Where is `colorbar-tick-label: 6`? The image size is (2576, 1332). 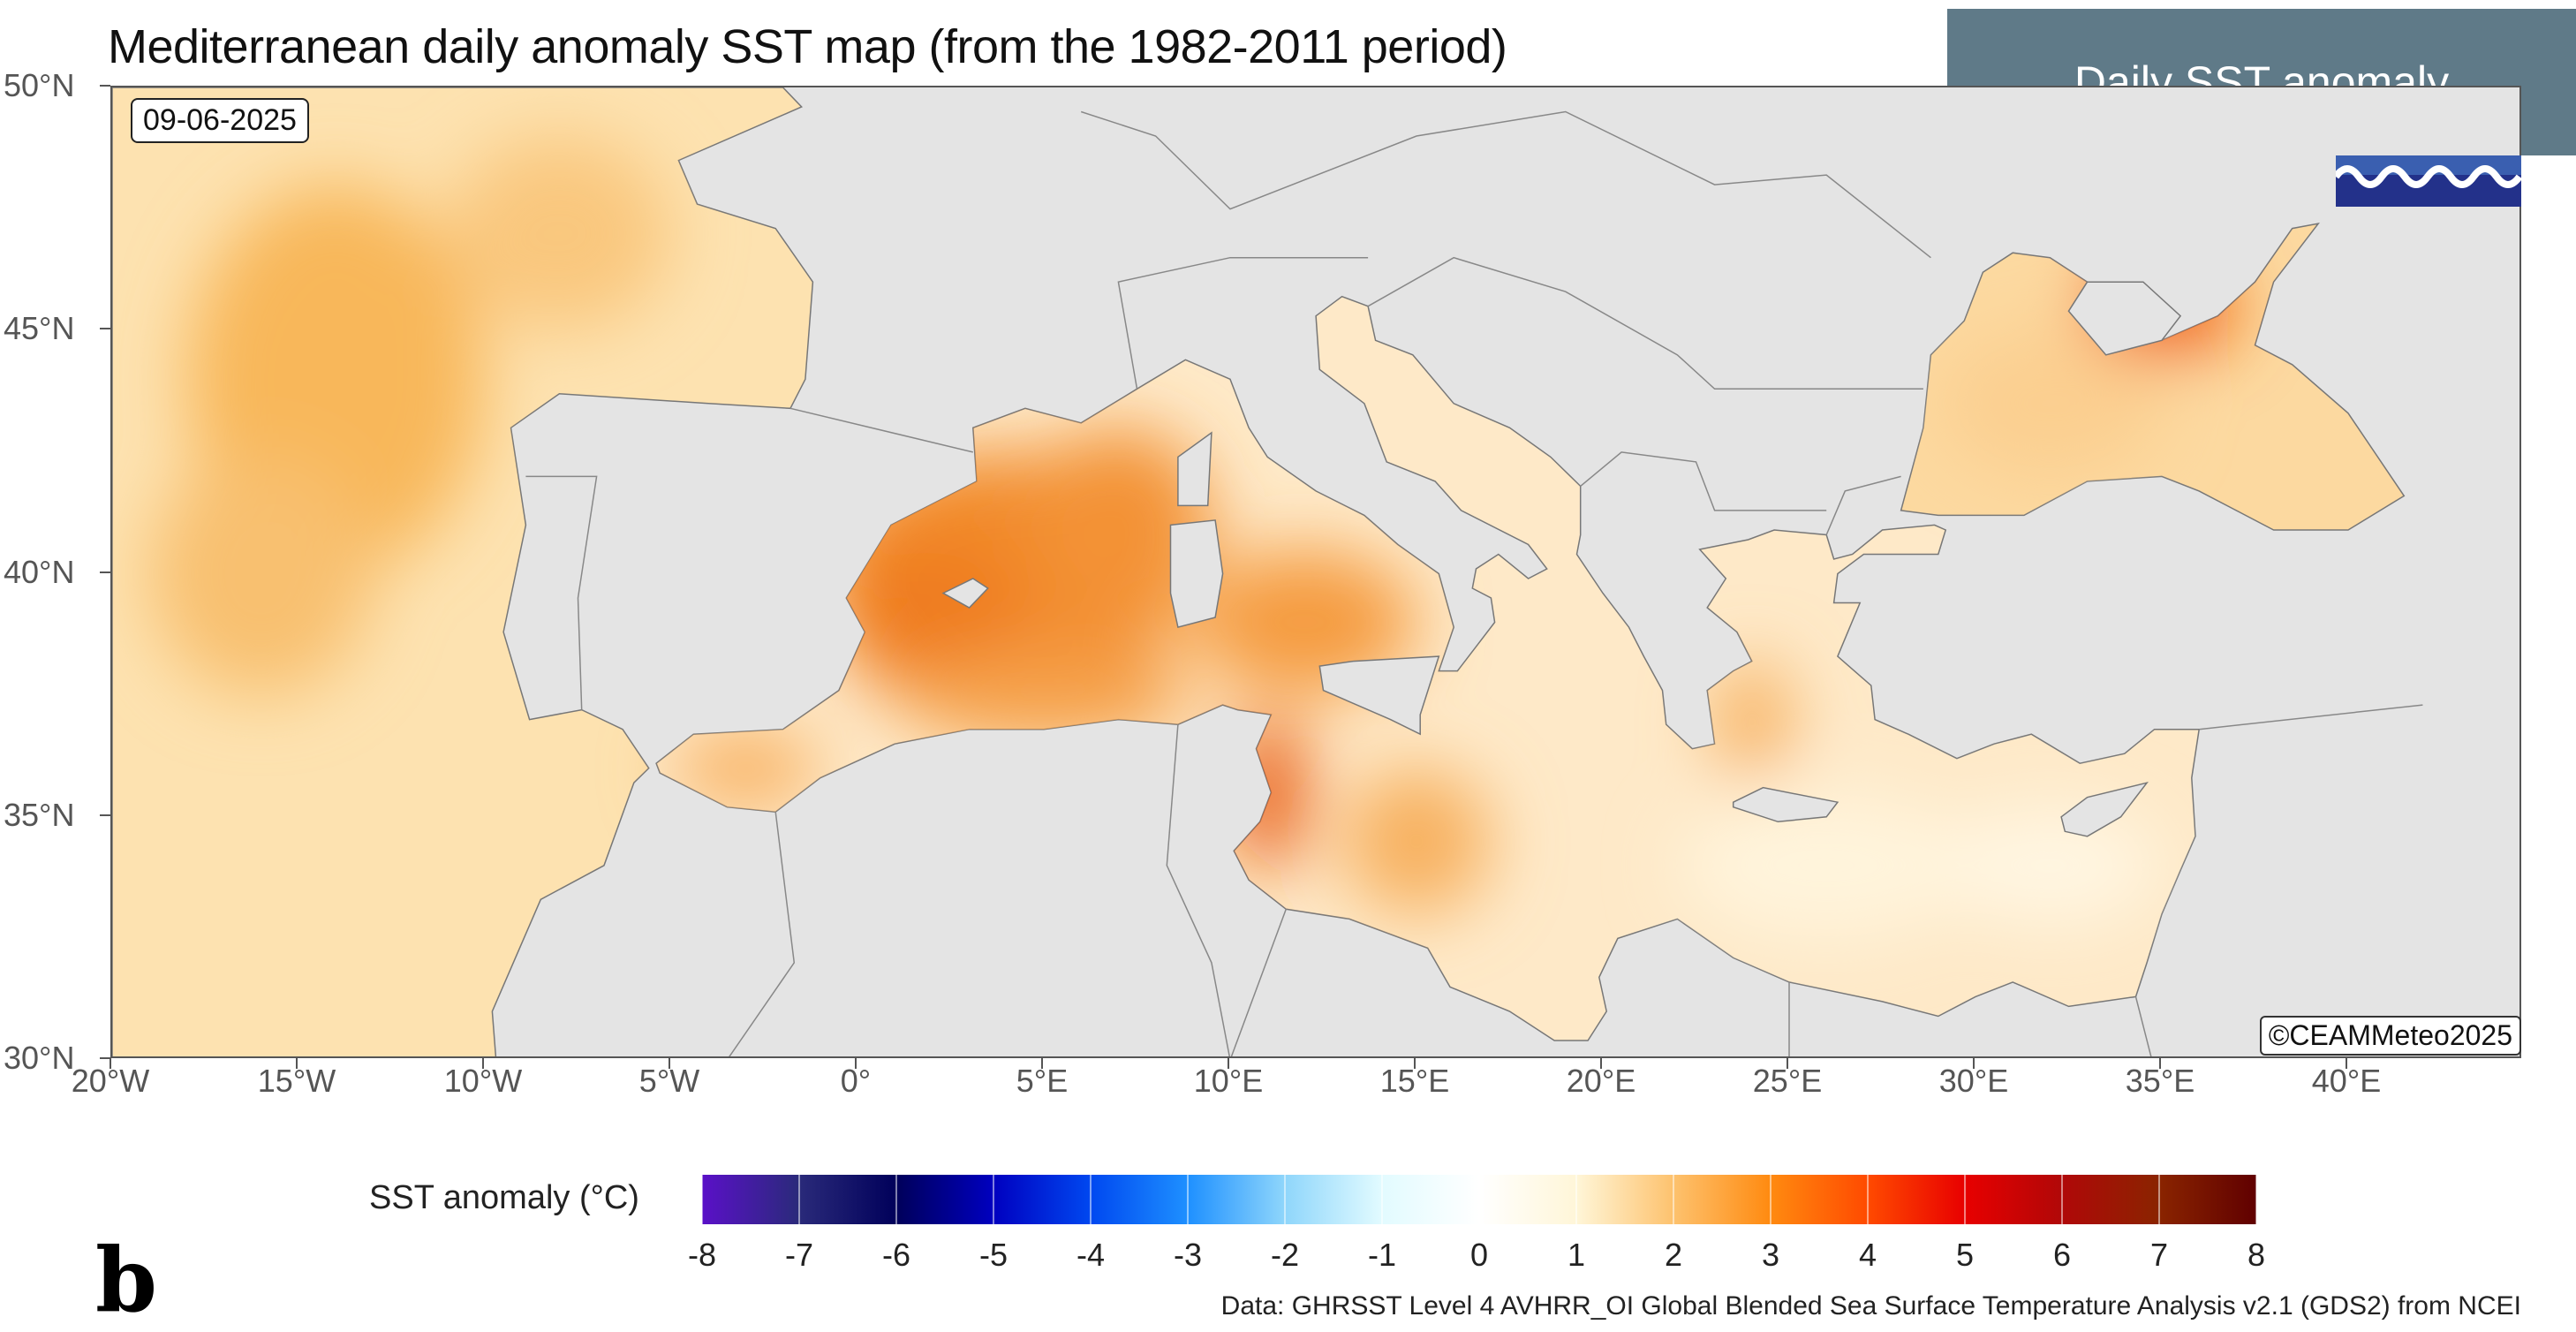 colorbar-tick-label: 6 is located at coordinates (2062, 1255).